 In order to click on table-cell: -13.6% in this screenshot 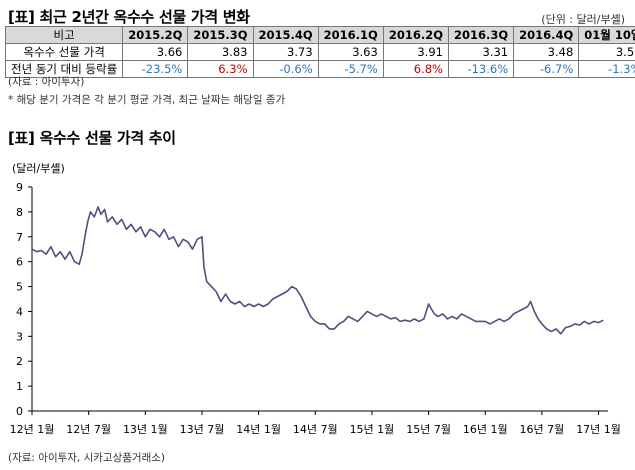, I will do `click(481, 69)`.